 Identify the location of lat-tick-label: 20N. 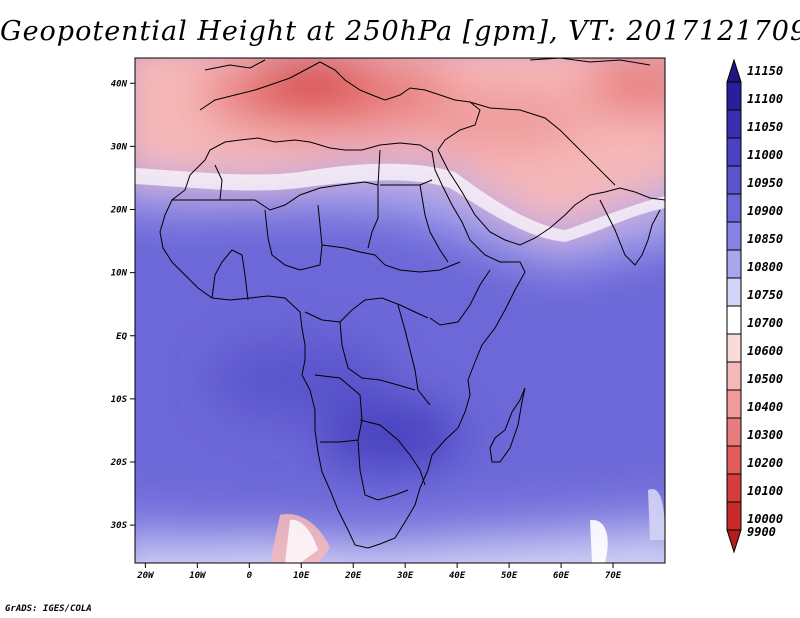
(119, 211).